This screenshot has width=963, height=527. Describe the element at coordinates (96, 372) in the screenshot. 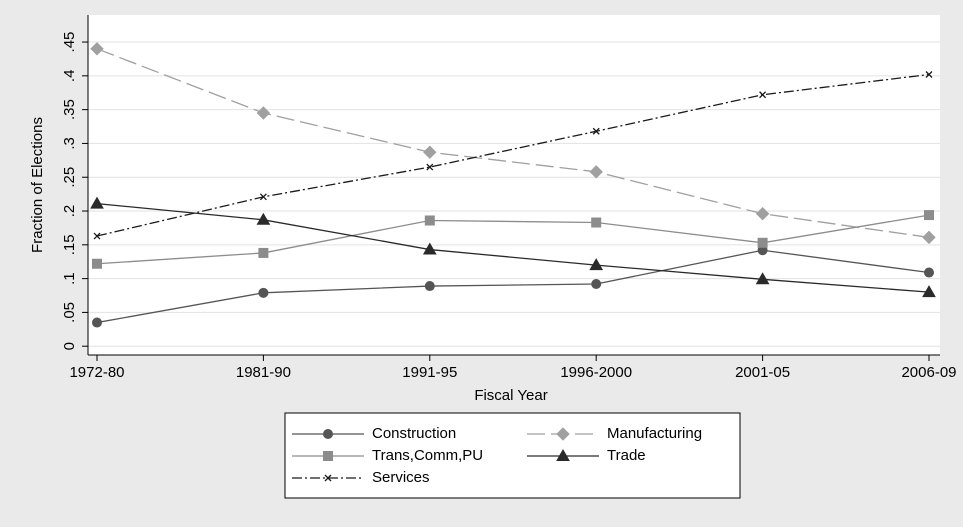

I see `x-tick-label: 1972-80` at that location.